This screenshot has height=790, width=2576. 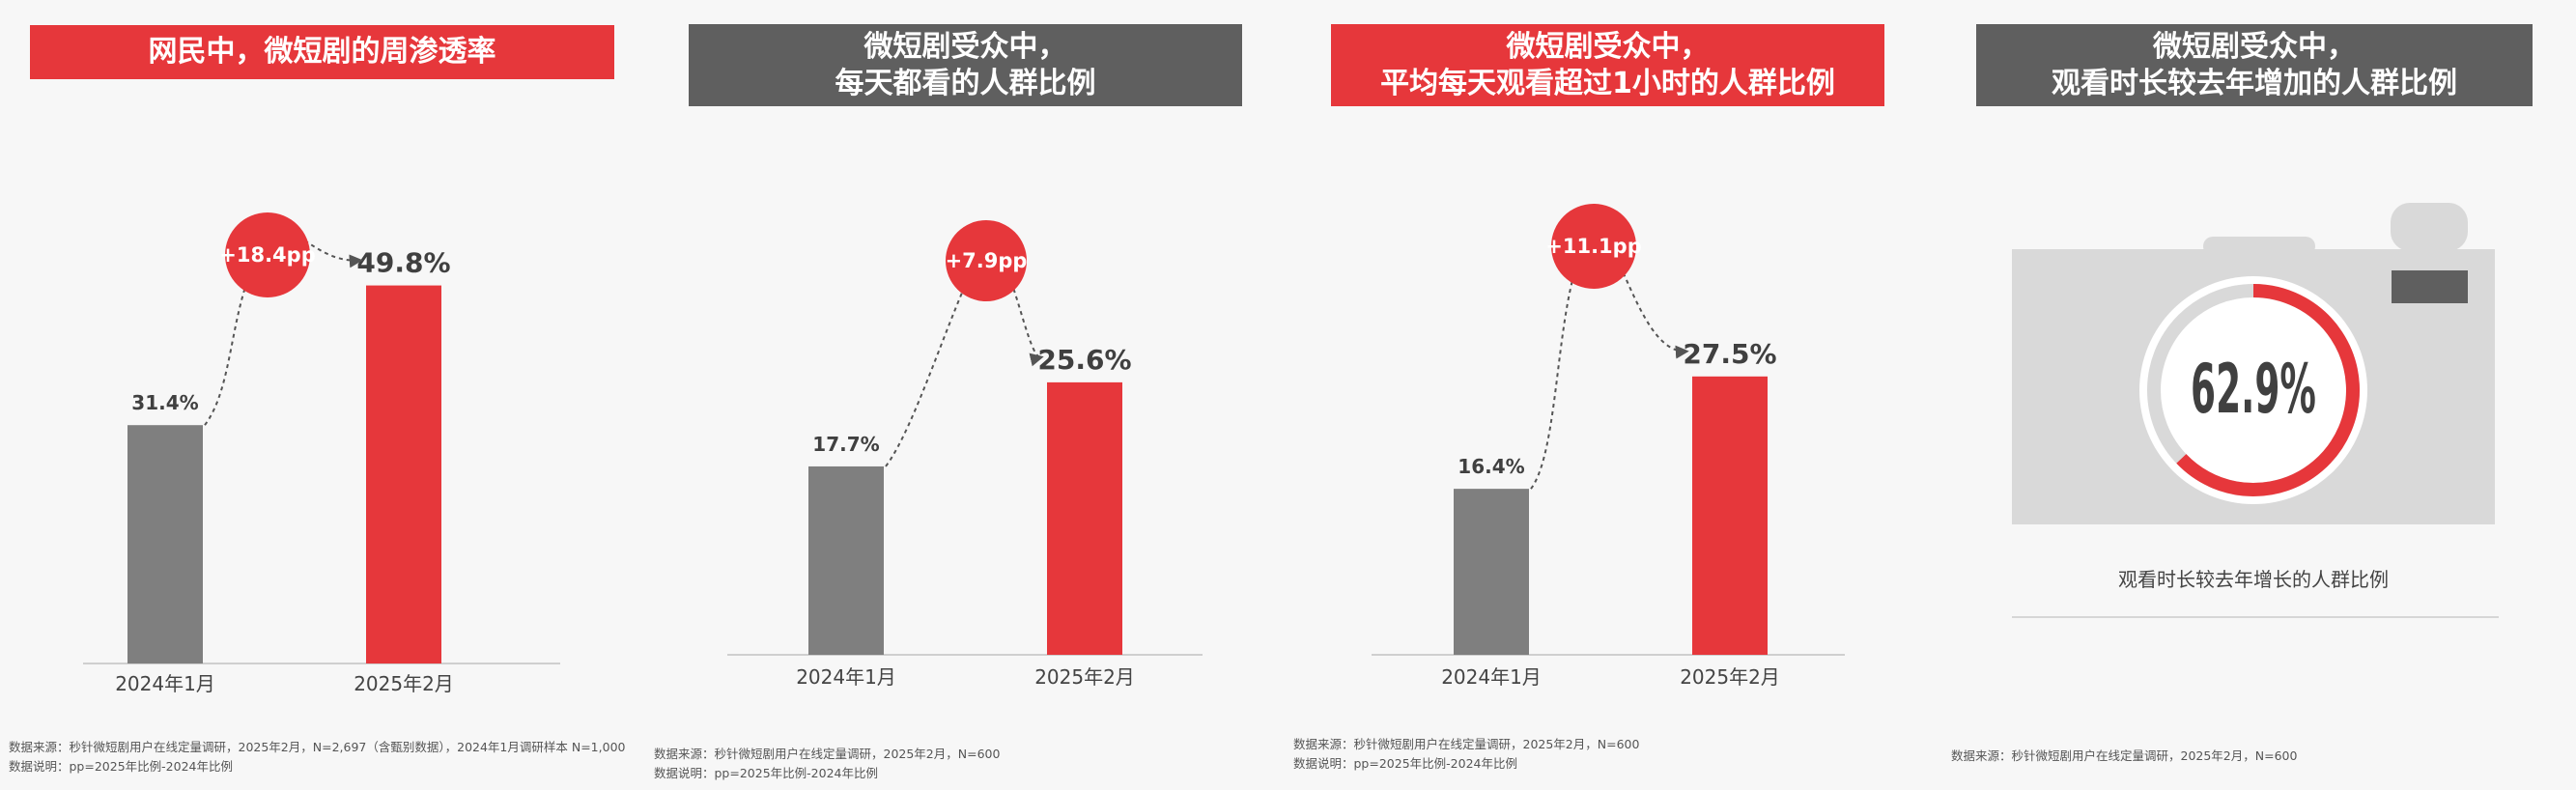 What do you see at coordinates (965, 83) in the screenshot?
I see `title-line: 每天都看的人群比例` at bounding box center [965, 83].